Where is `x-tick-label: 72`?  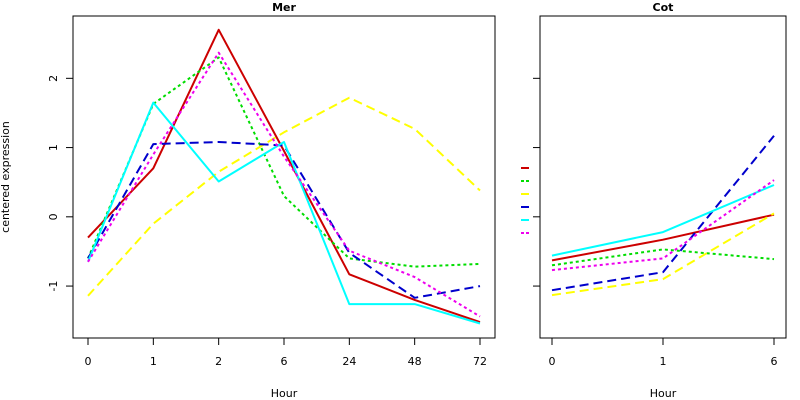 x-tick-label: 72 is located at coordinates (480, 361).